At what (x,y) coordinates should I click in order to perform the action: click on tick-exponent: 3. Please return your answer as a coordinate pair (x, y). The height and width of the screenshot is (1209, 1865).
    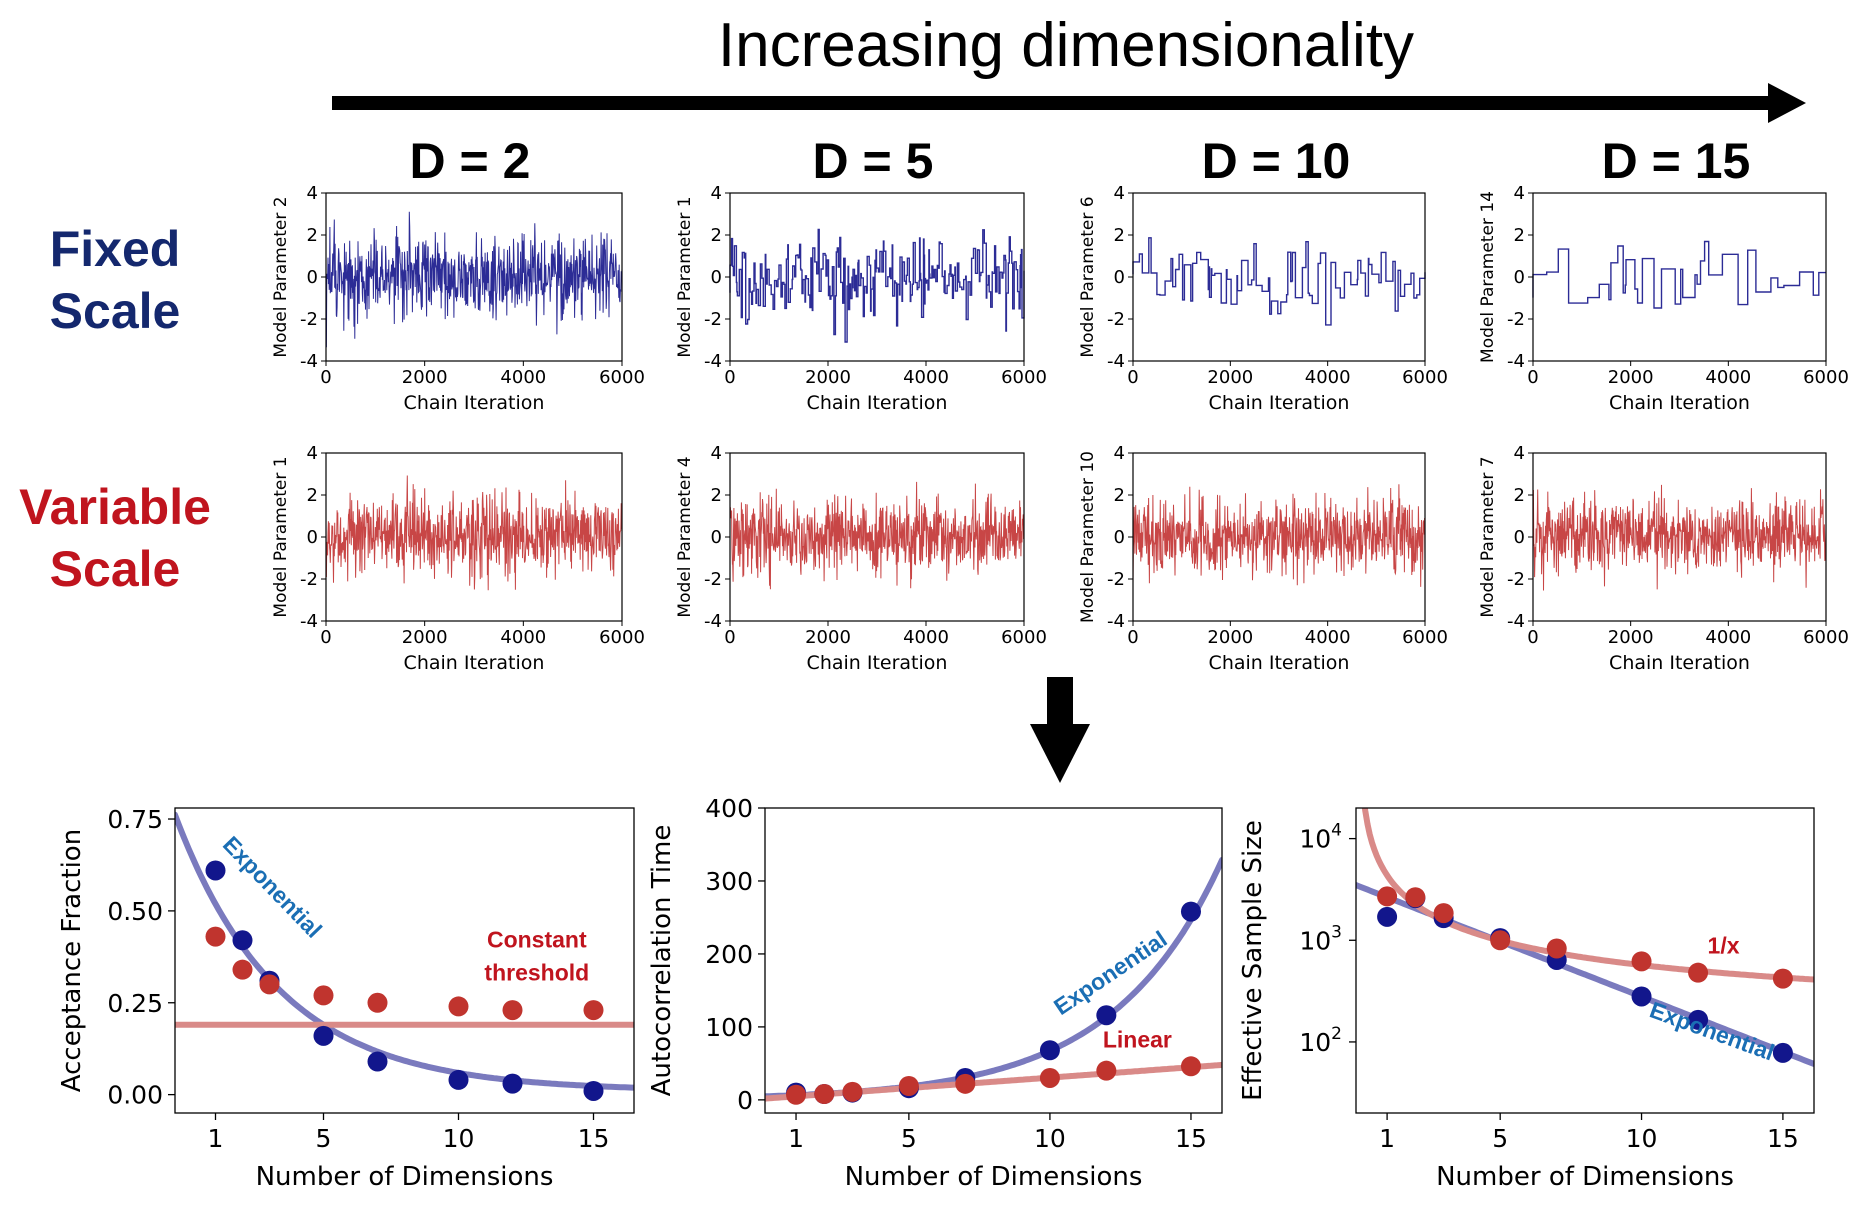
    Looking at the image, I should click on (1336, 932).